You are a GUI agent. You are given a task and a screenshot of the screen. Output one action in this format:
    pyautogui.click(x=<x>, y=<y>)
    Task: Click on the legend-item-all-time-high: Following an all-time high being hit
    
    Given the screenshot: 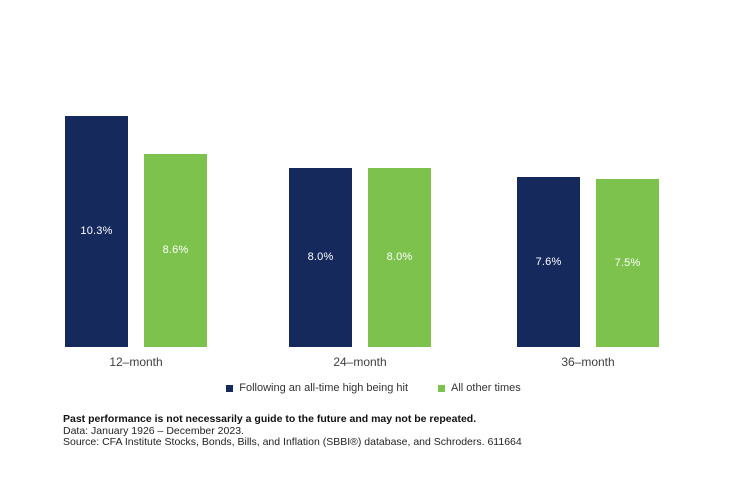 What is the action you would take?
    pyautogui.click(x=317, y=388)
    